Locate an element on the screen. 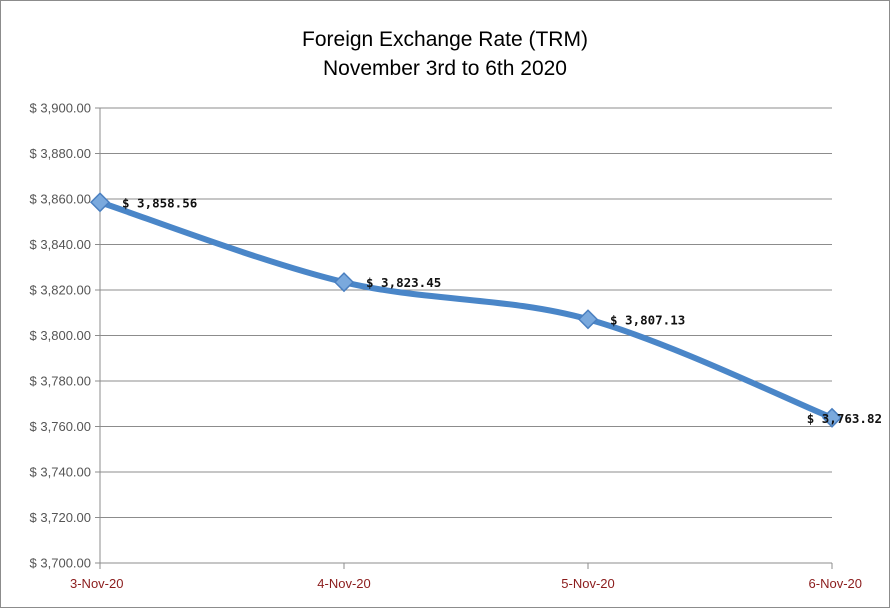  y-tick-label: $ 3,740.00 is located at coordinates (60, 472).